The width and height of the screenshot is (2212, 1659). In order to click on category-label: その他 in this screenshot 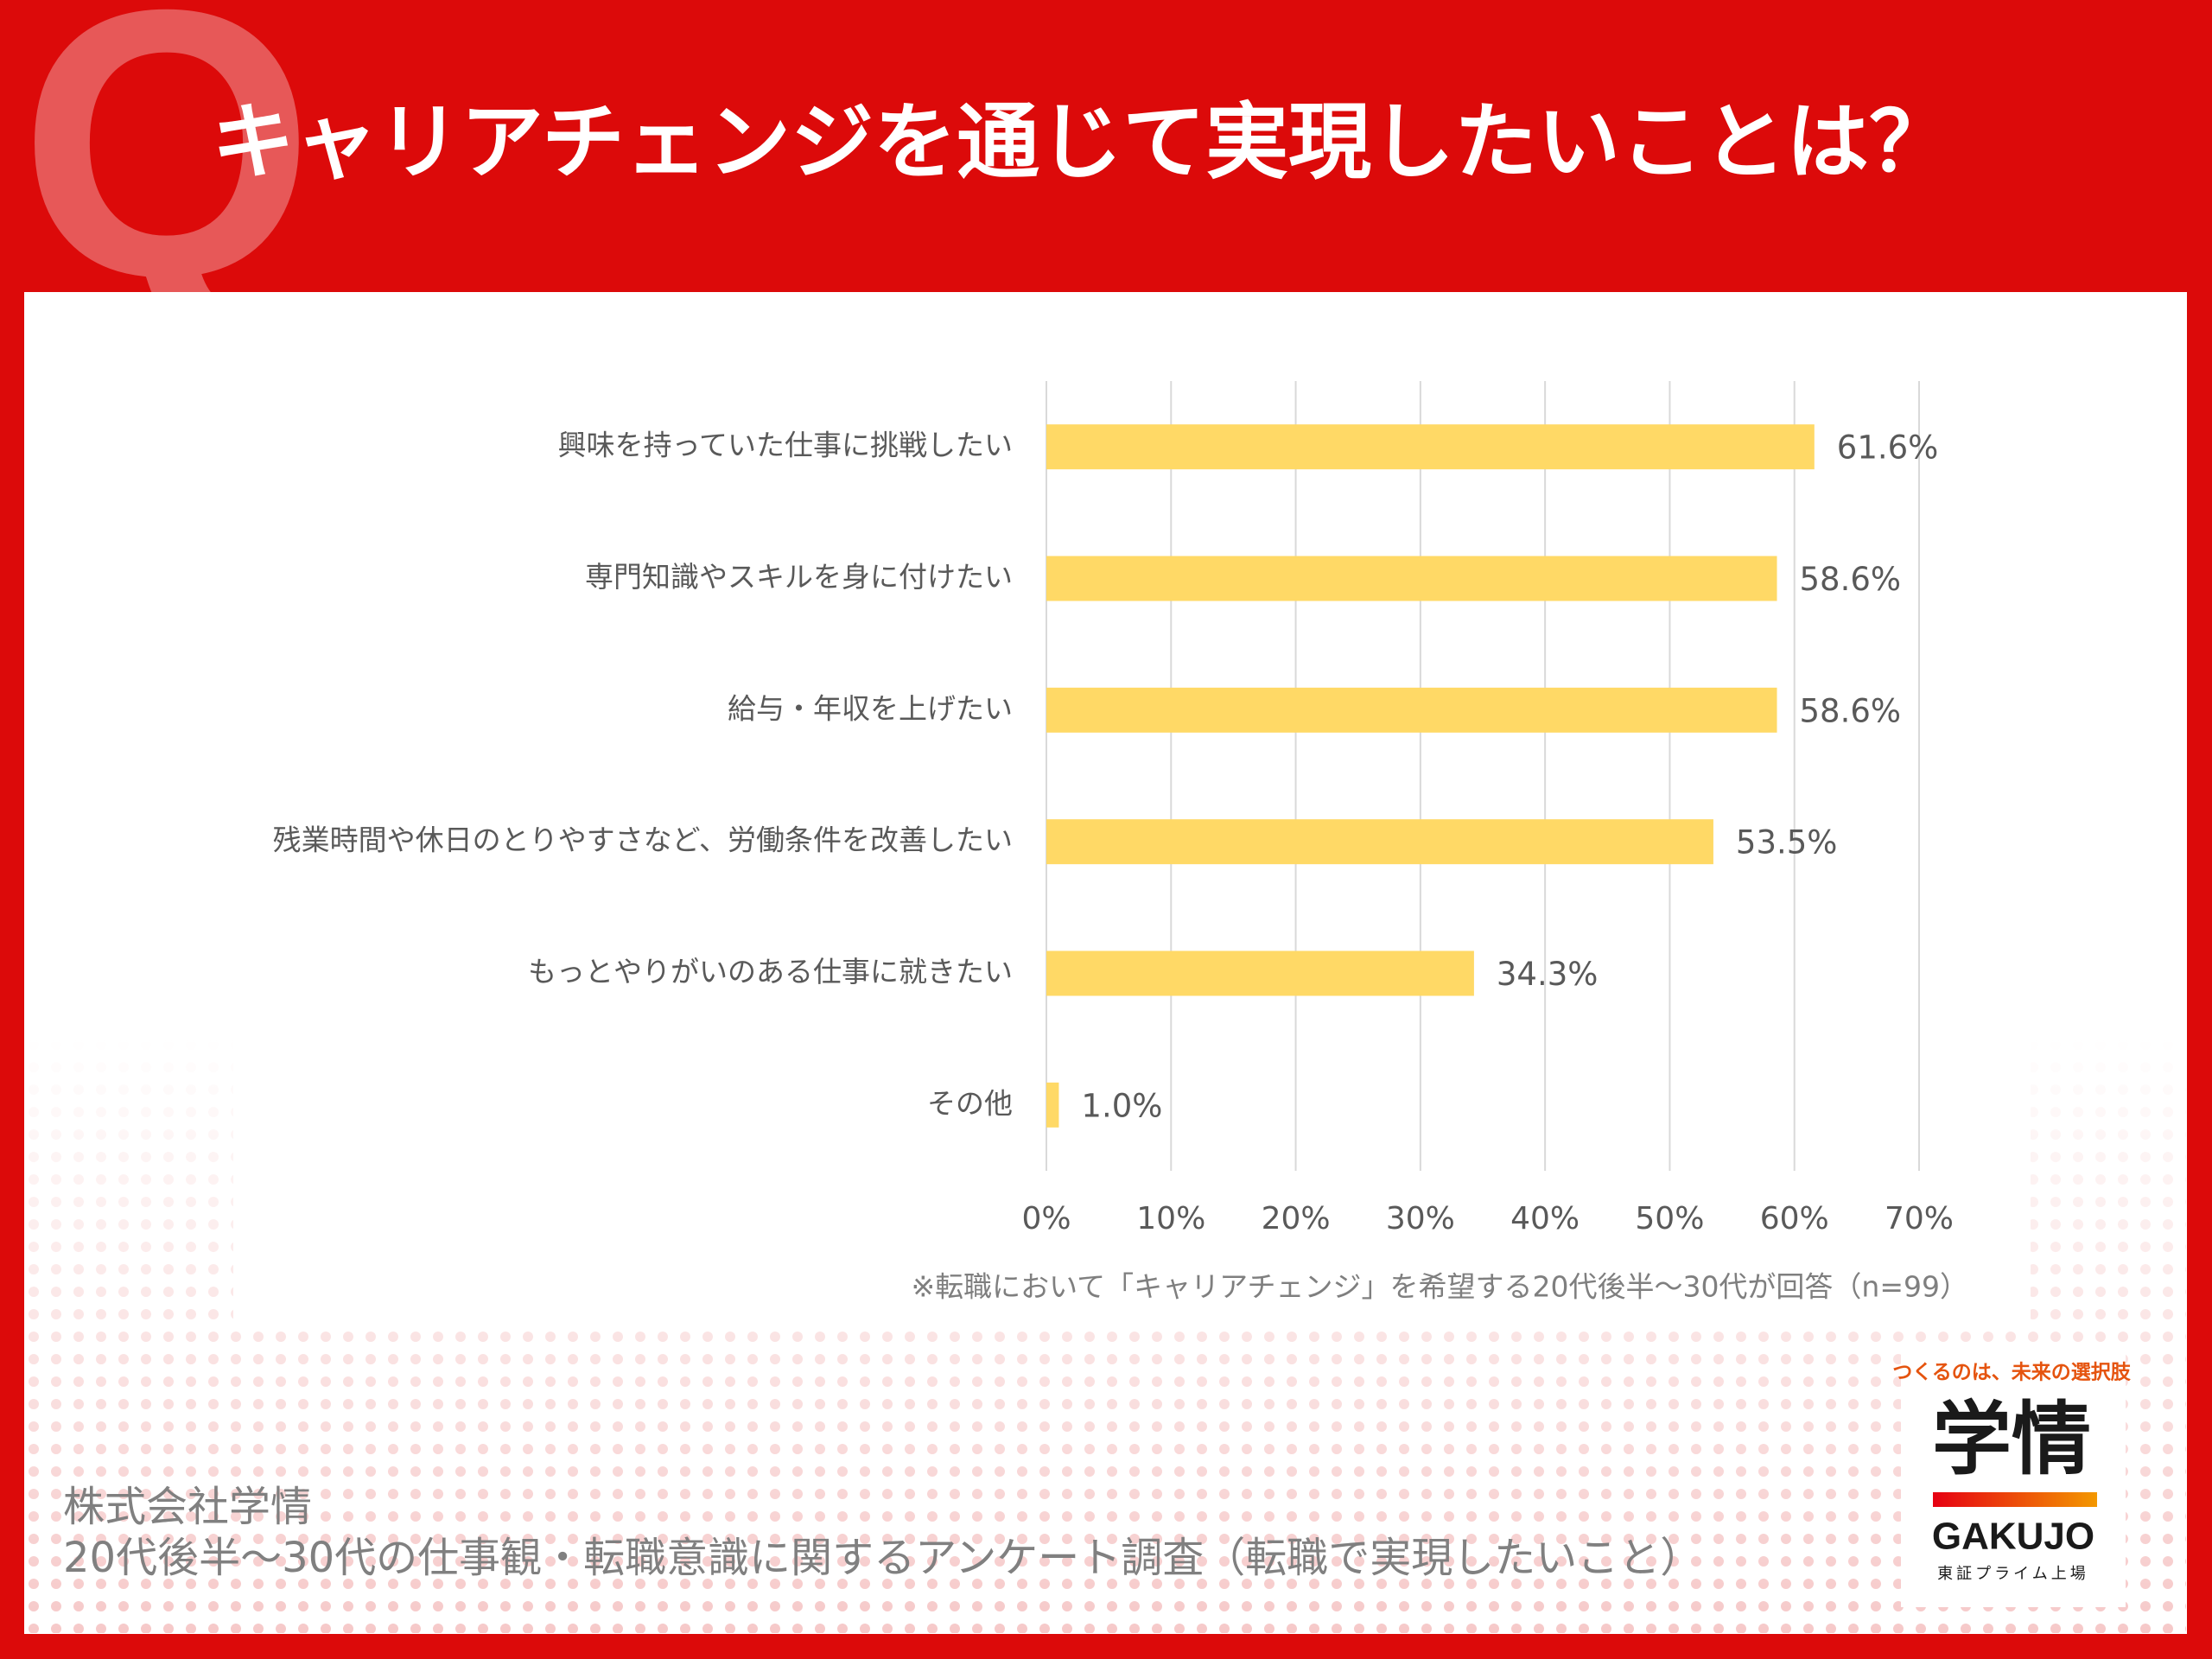, I will do `click(970, 1103)`.